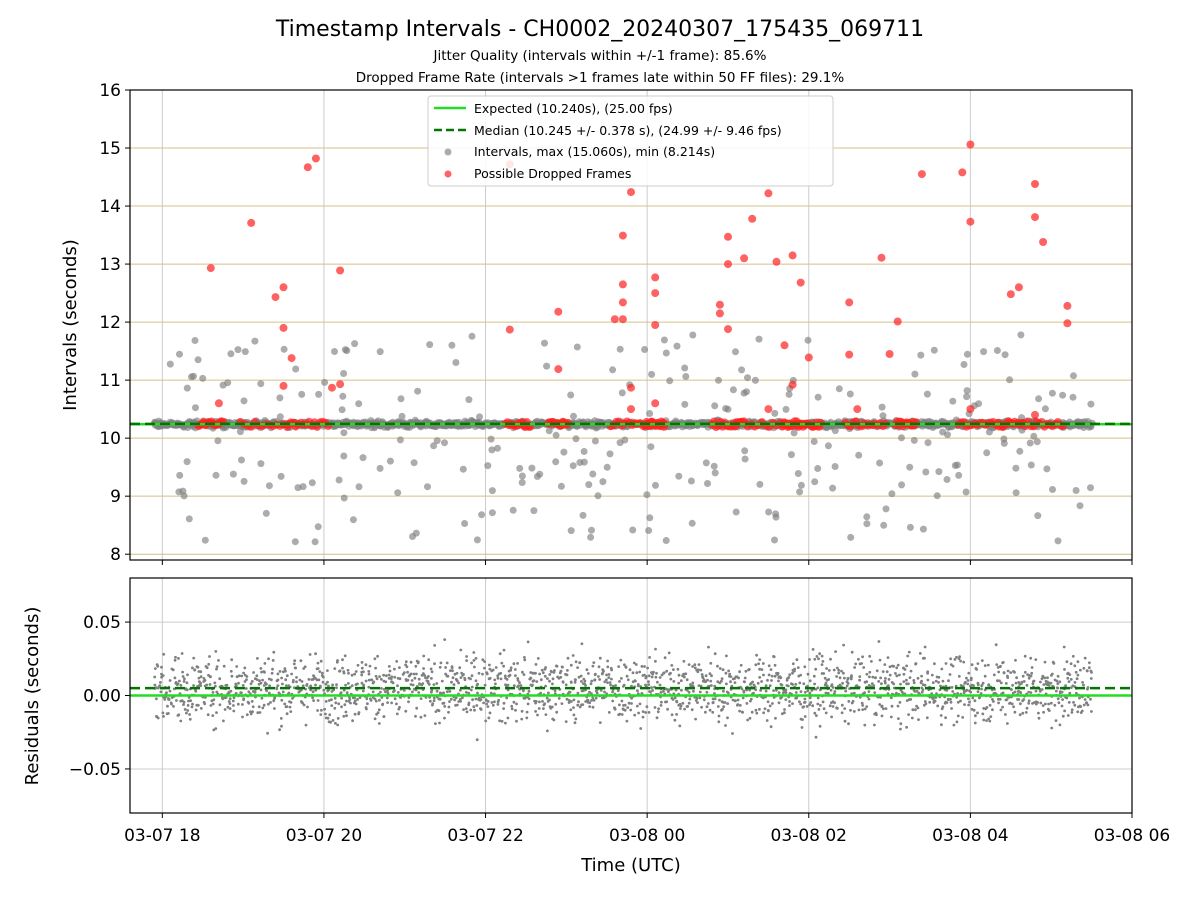 The width and height of the screenshot is (1200, 900). What do you see at coordinates (110, 149) in the screenshot?
I see `top-y-tick-label: 15` at bounding box center [110, 149].